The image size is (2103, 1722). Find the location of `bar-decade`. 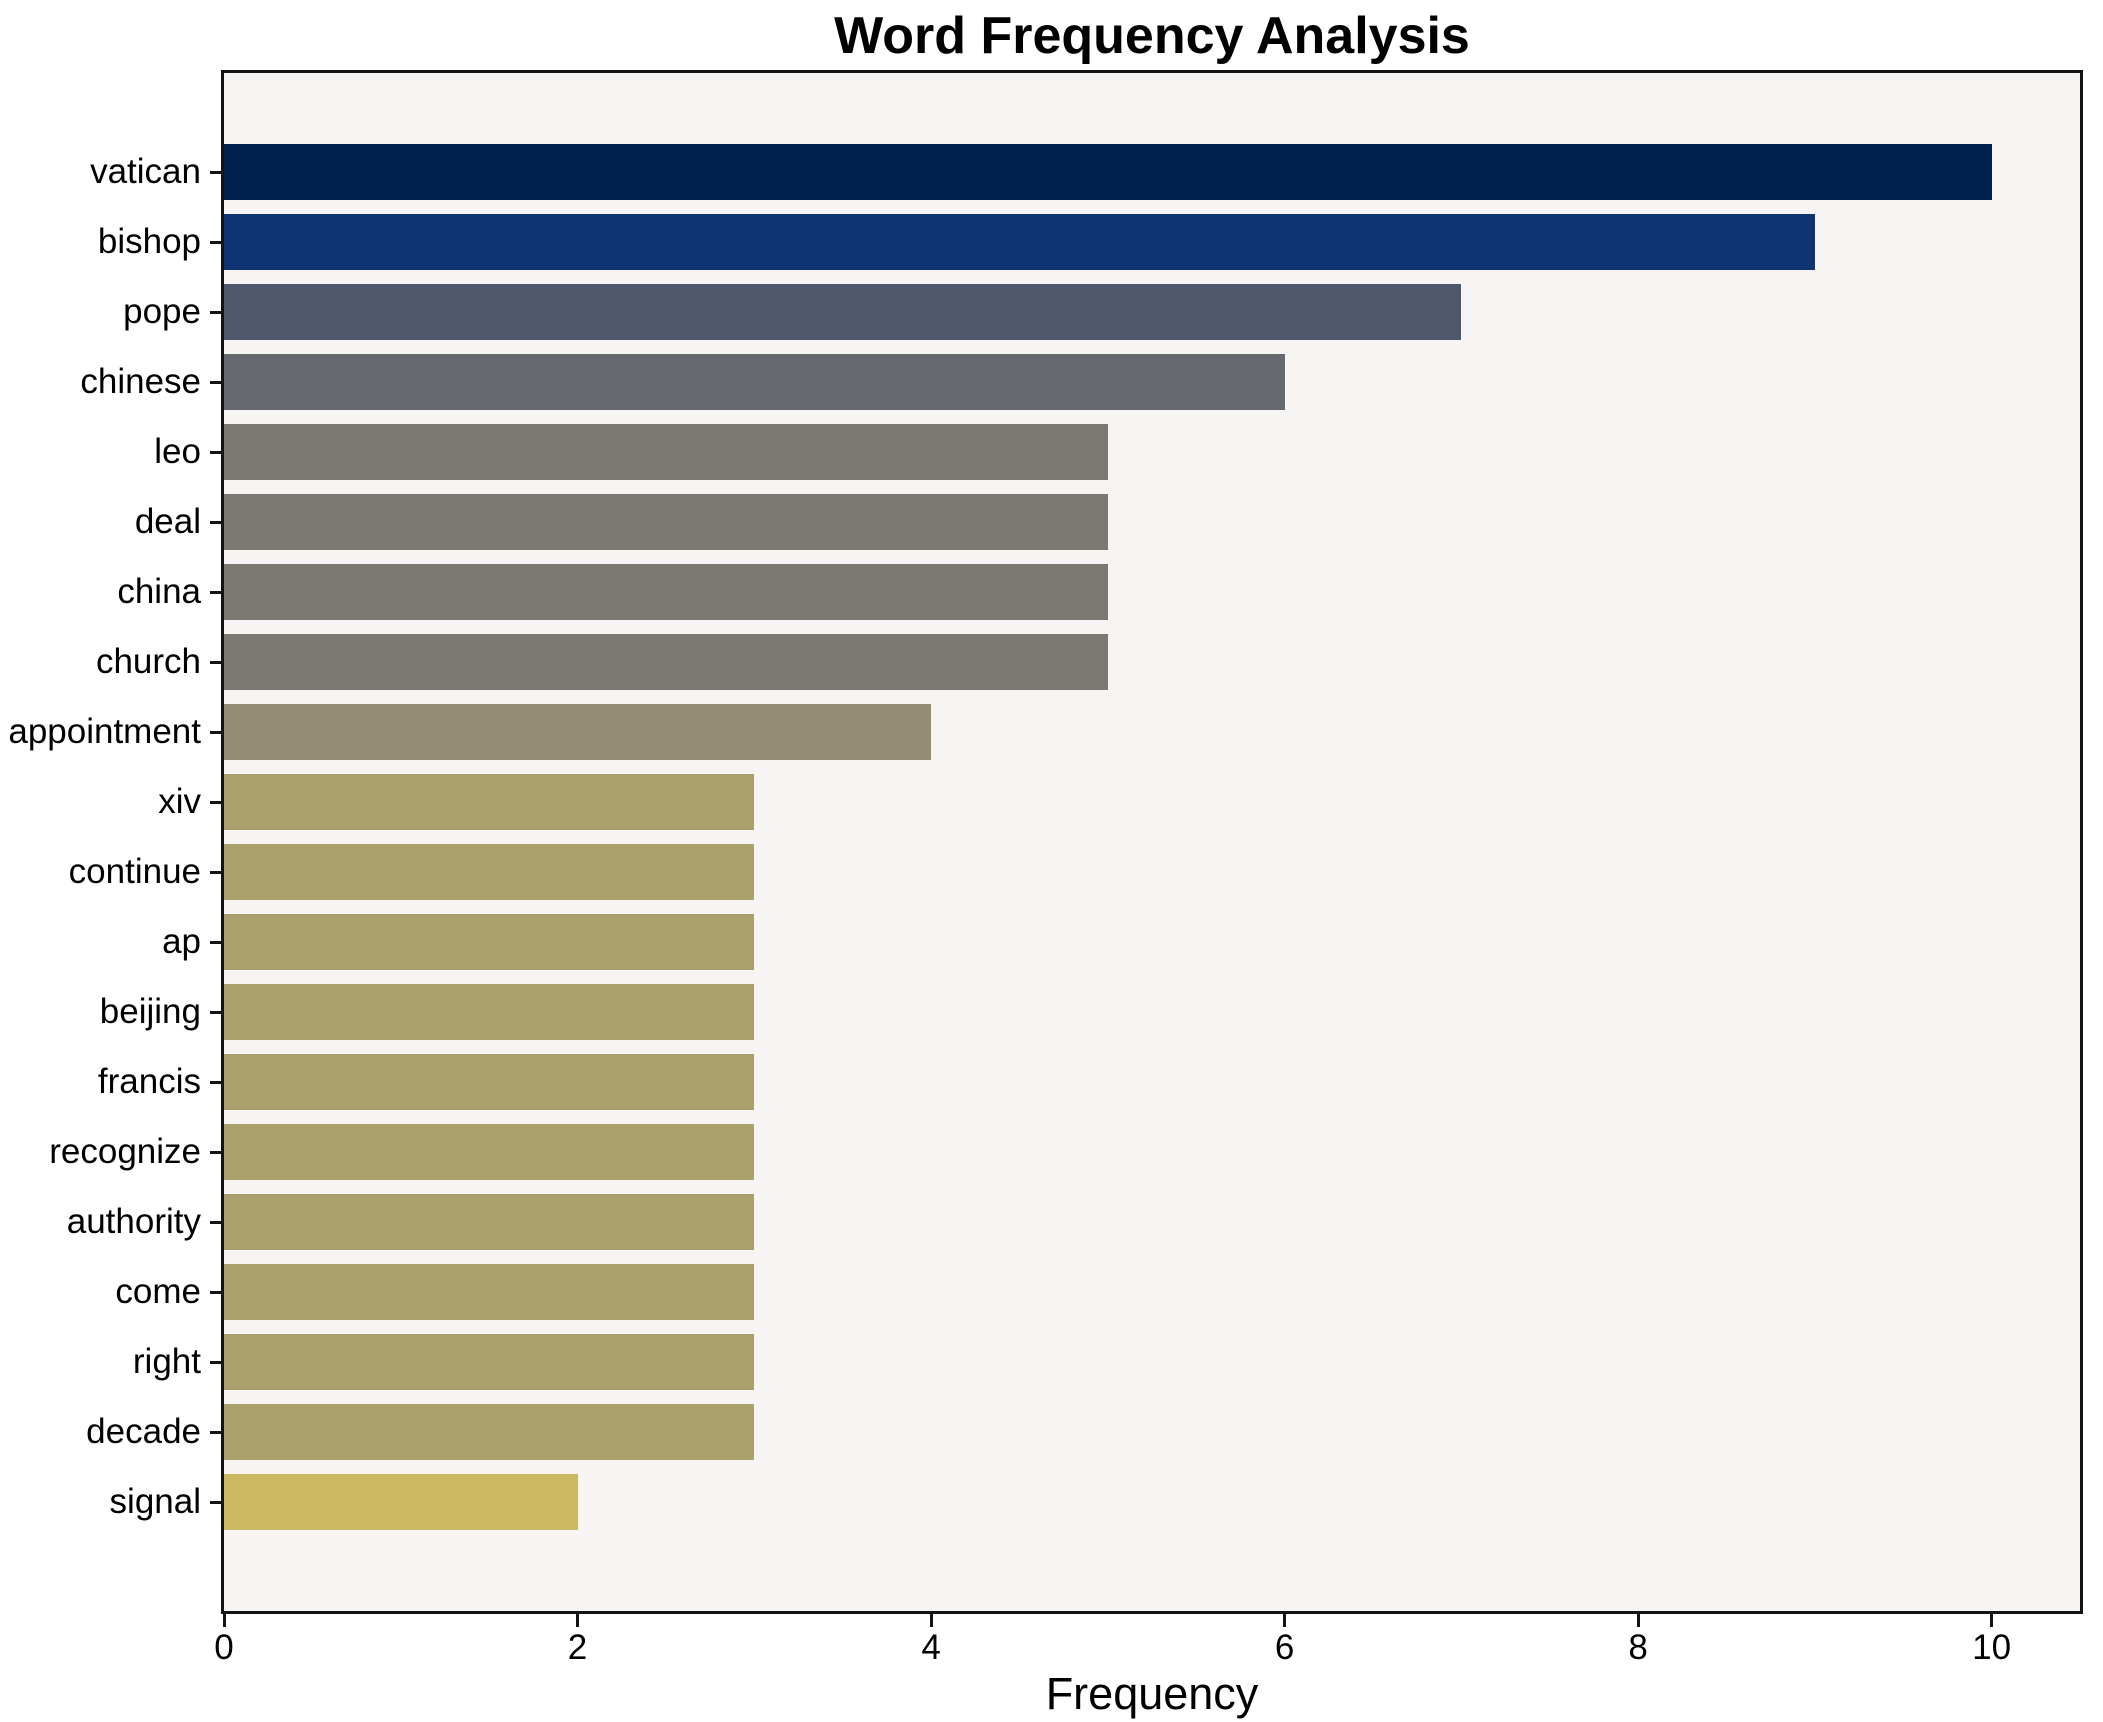

bar-decade is located at coordinates (489, 1432).